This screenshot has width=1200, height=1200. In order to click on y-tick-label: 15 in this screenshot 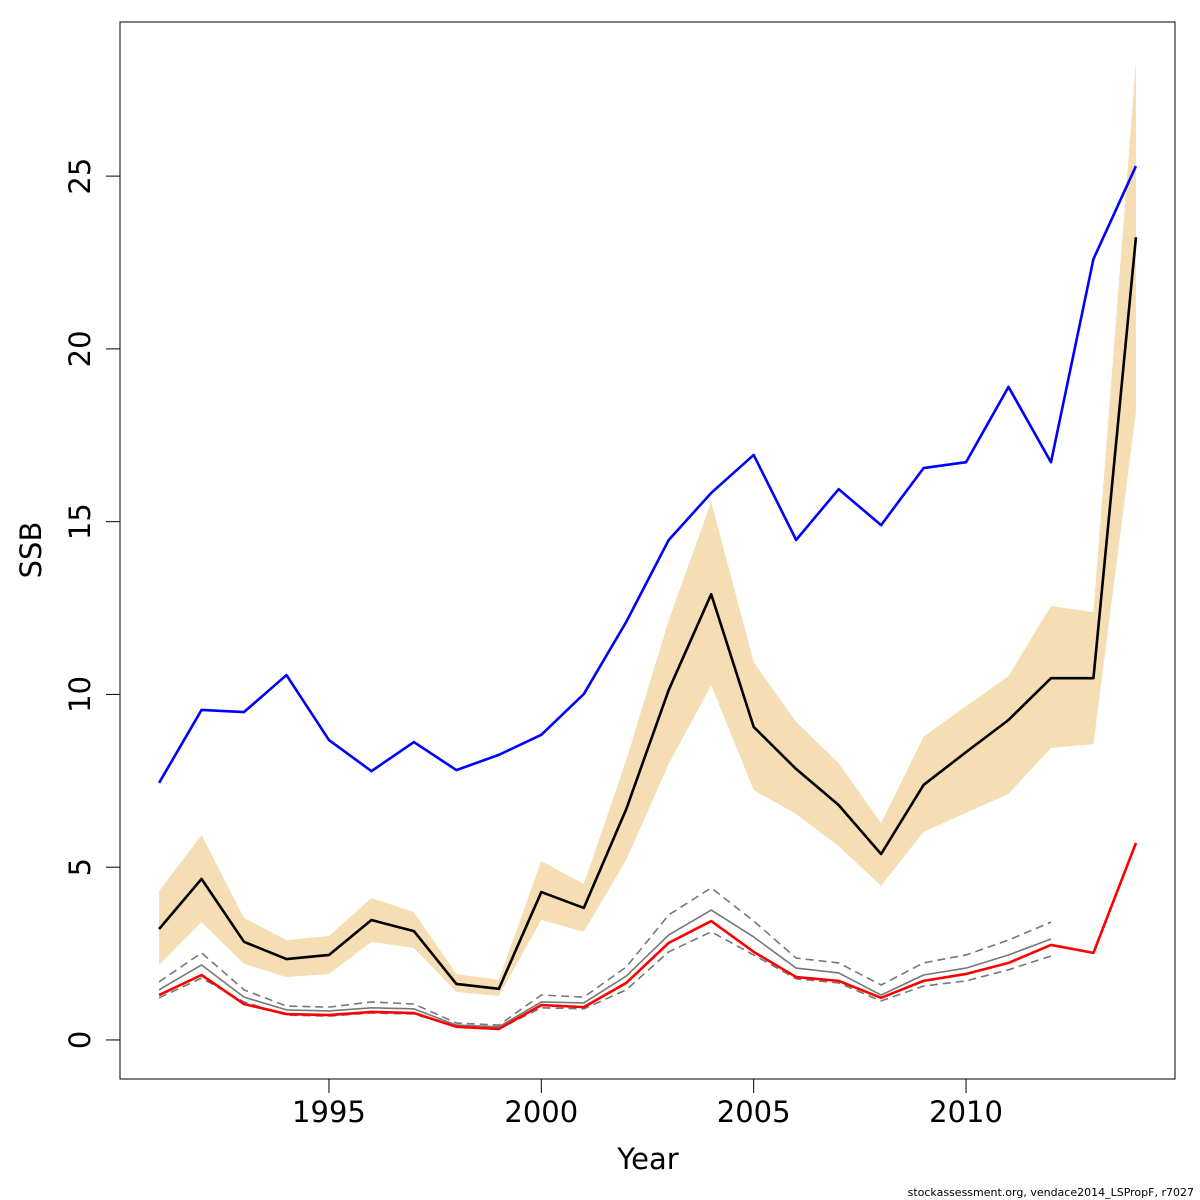, I will do `click(80, 521)`.